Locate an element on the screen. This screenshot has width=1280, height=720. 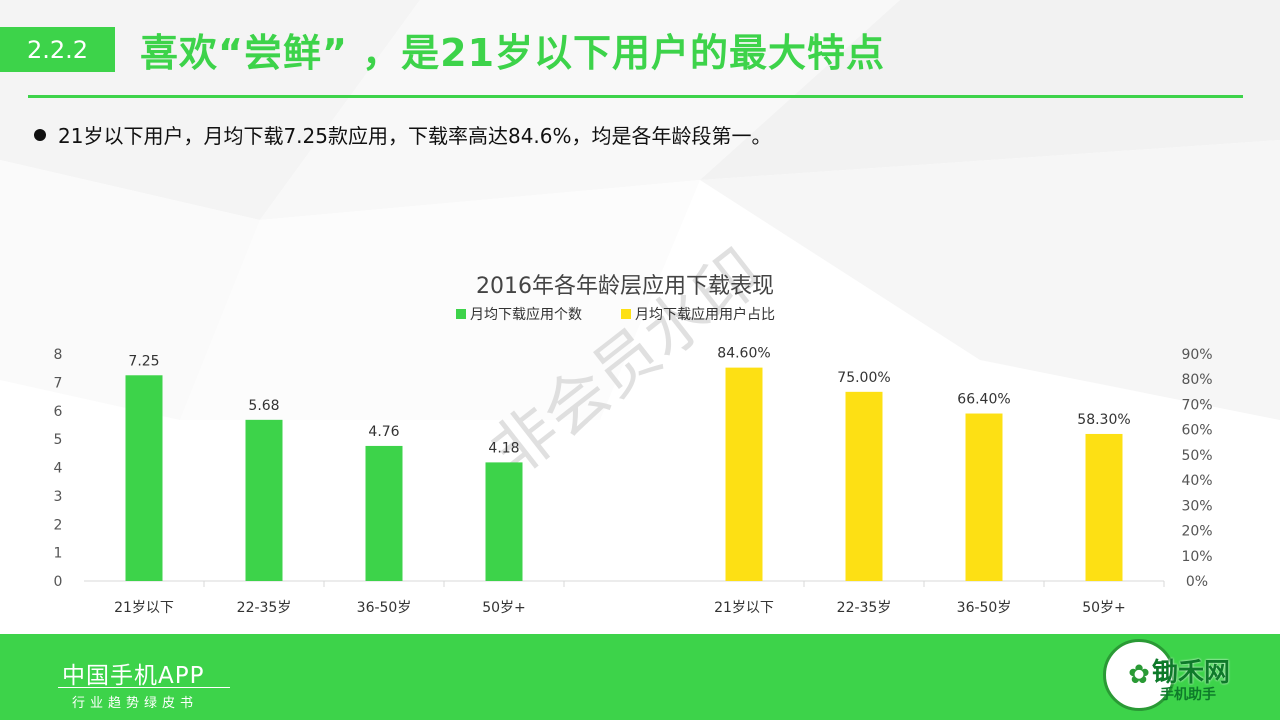
y-right-tick-label: 30% is located at coordinates (1196, 506).